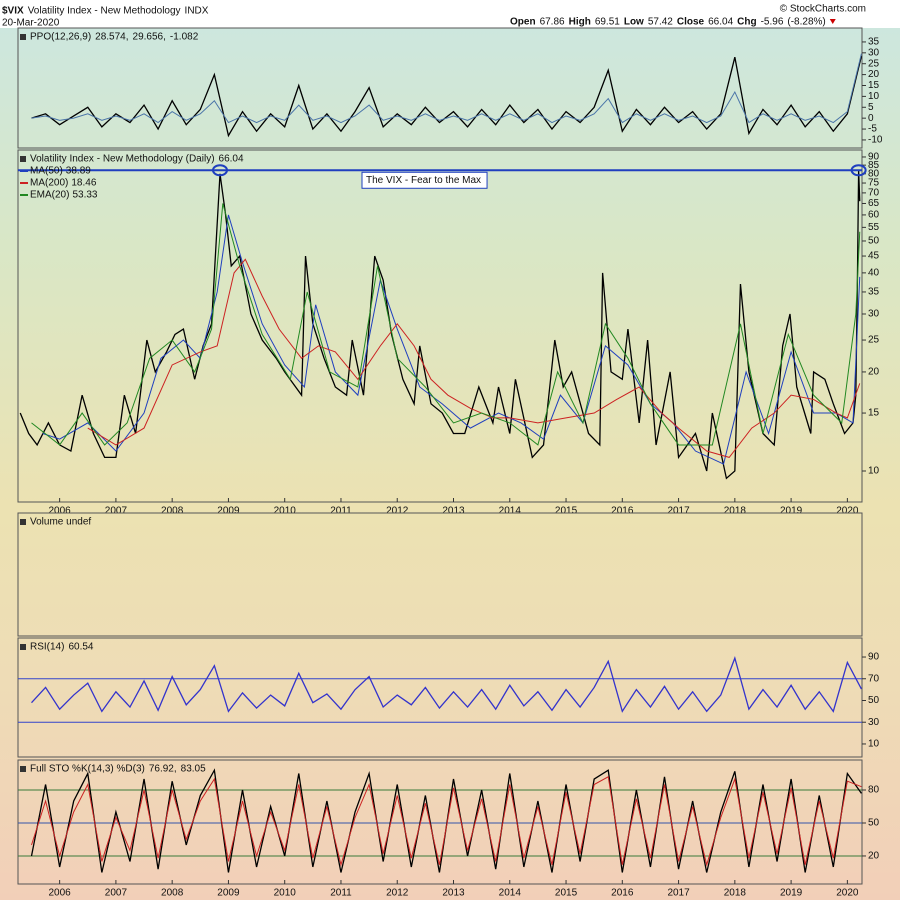 The width and height of the screenshot is (900, 900). Describe the element at coordinates (116, 511) in the screenshot. I see `x-tick-label: 2007` at that location.